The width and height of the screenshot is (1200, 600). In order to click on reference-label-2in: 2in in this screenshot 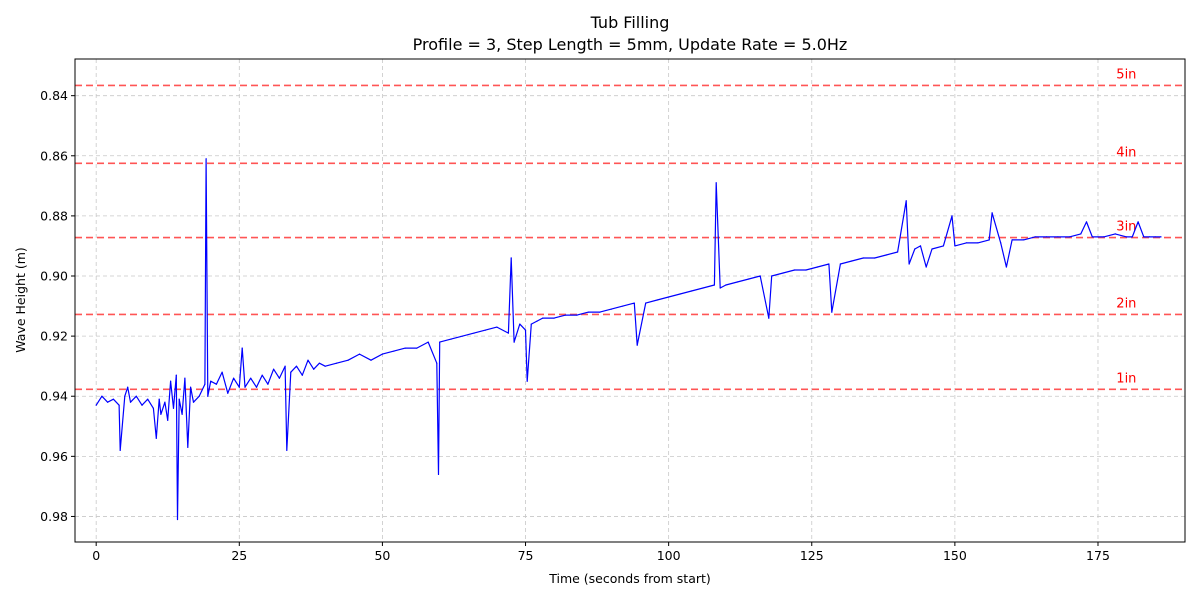, I will do `click(1126, 303)`.